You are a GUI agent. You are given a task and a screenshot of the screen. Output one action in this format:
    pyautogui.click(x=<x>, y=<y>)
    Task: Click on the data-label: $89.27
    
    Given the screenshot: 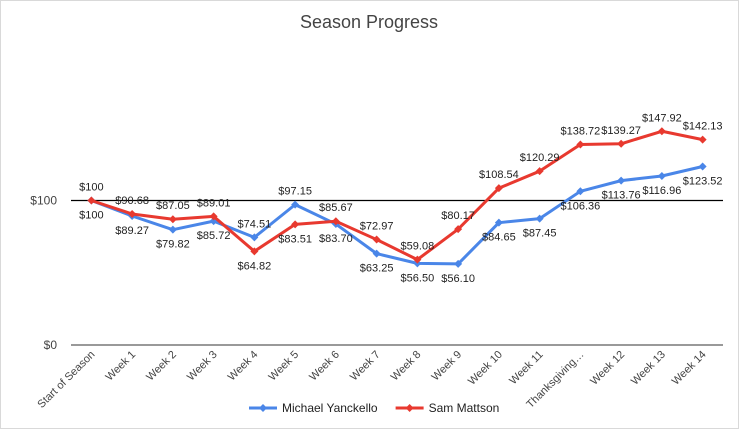 What is the action you would take?
    pyautogui.click(x=132, y=231)
    